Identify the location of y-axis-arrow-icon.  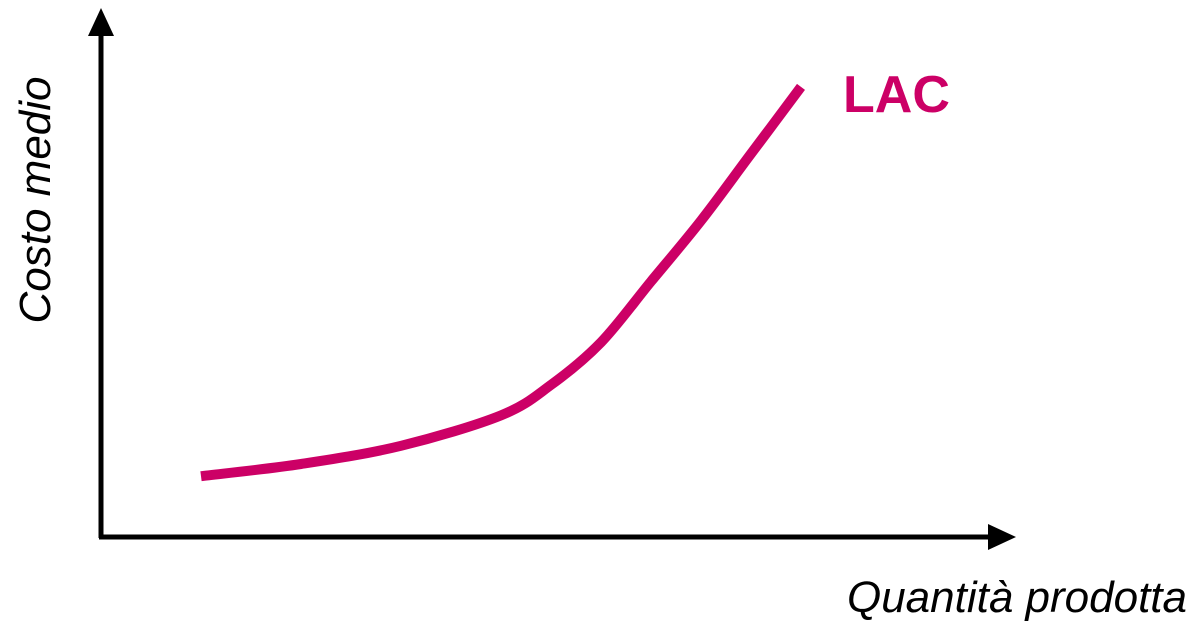
(101, 22).